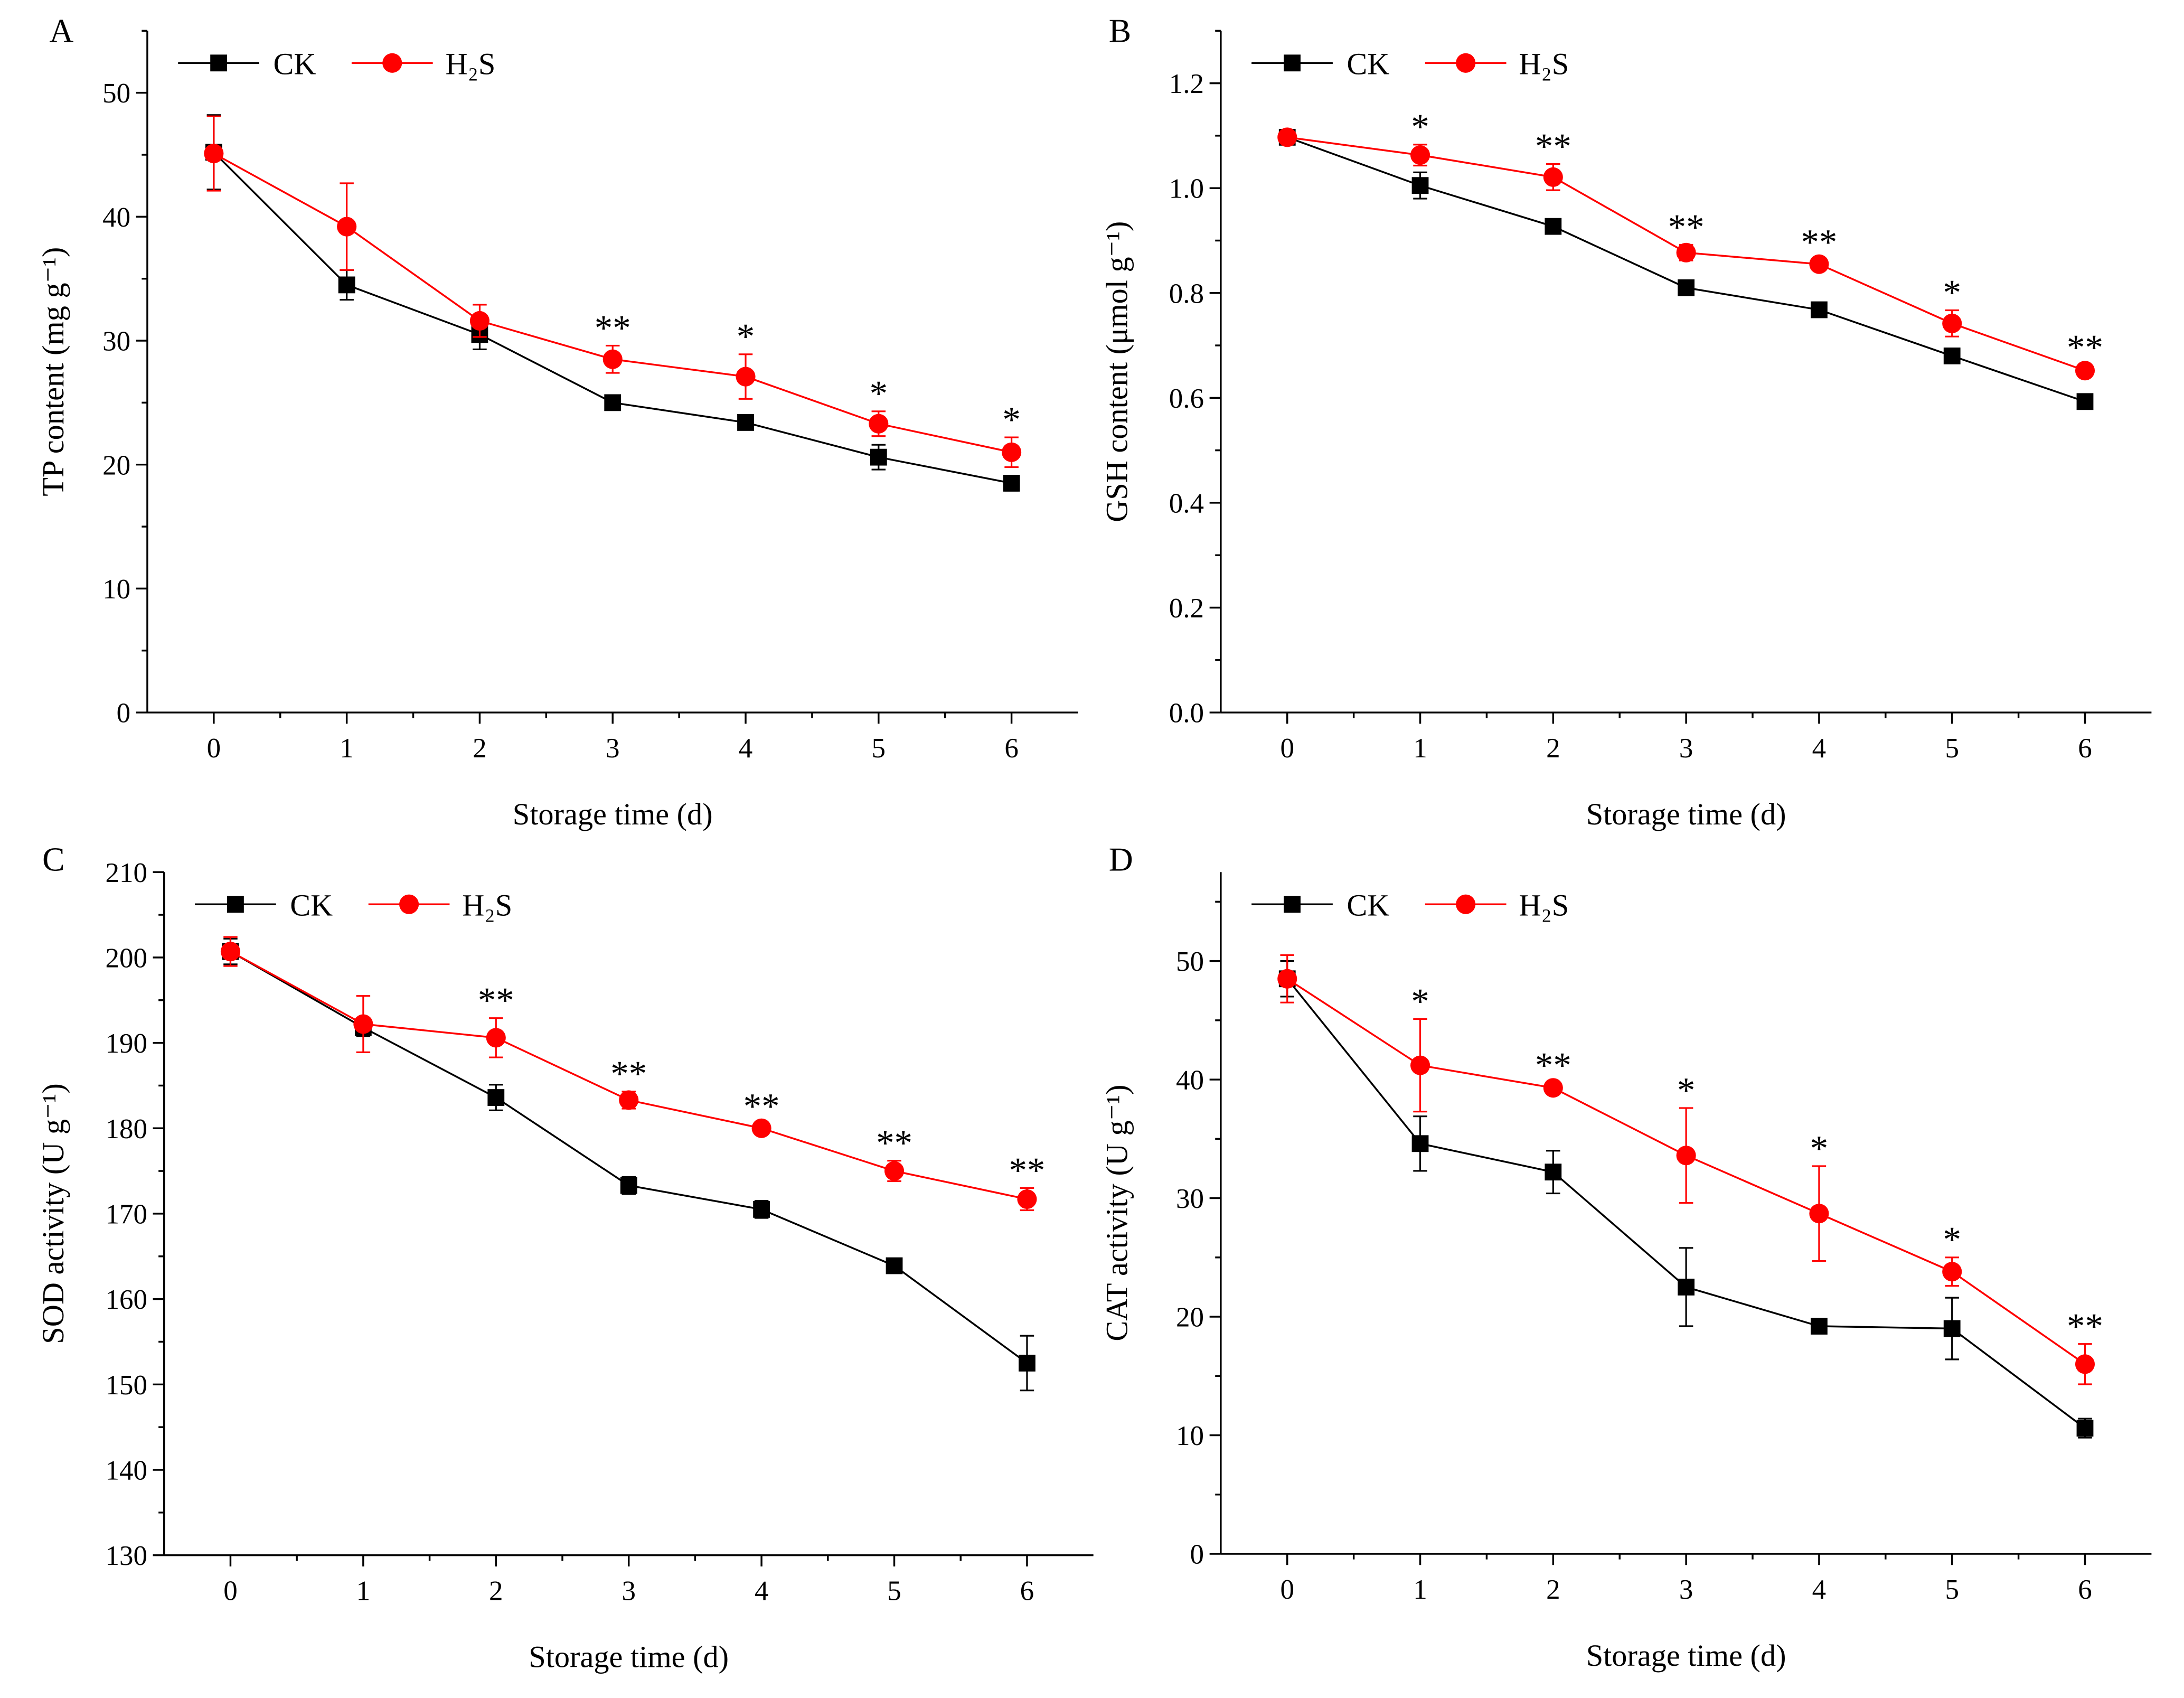  Describe the element at coordinates (126, 1471) in the screenshot. I see `y-tick-label: 140` at that location.